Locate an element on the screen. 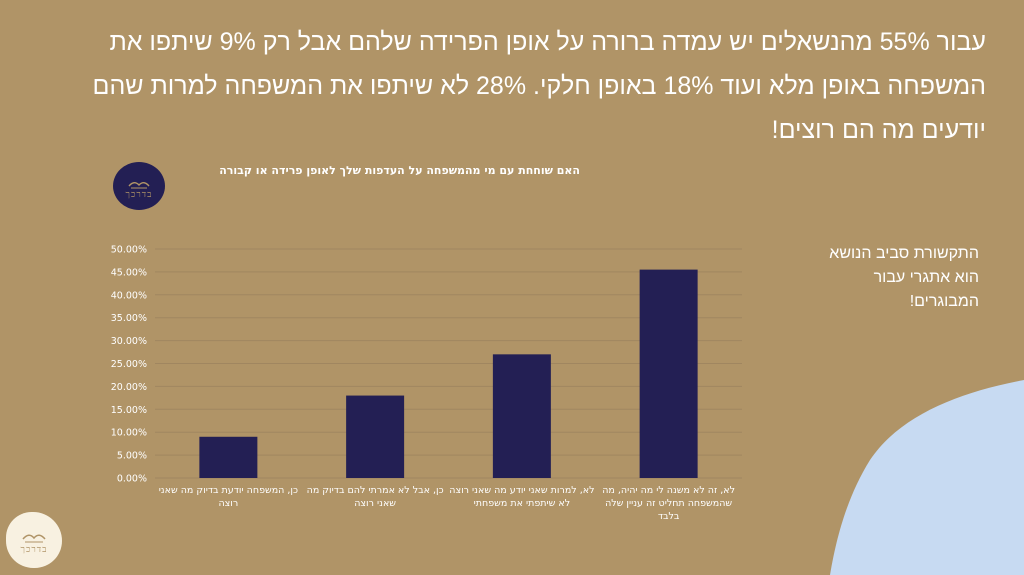 The width and height of the screenshot is (1024, 575). x-tick-label: רוצה is located at coordinates (228, 503).